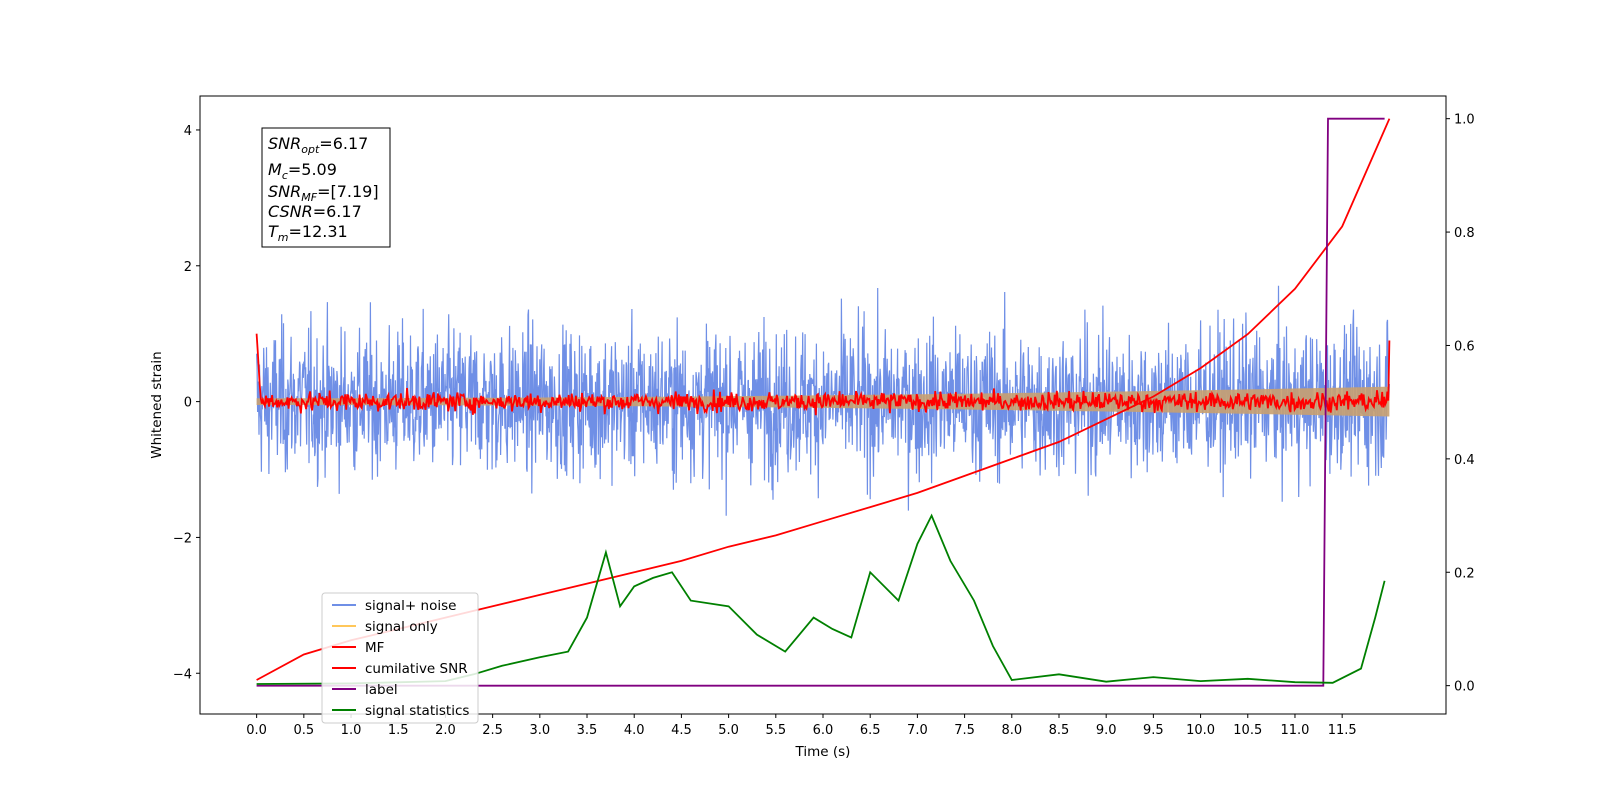  What do you see at coordinates (1464, 687) in the screenshot?
I see `y-right-tick-label: 0.0` at bounding box center [1464, 687].